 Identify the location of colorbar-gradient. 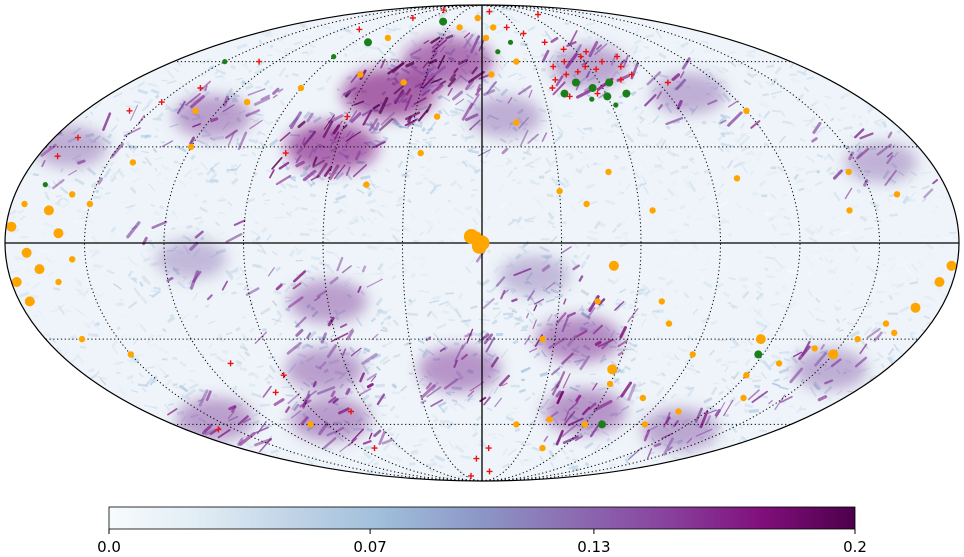
(482, 518).